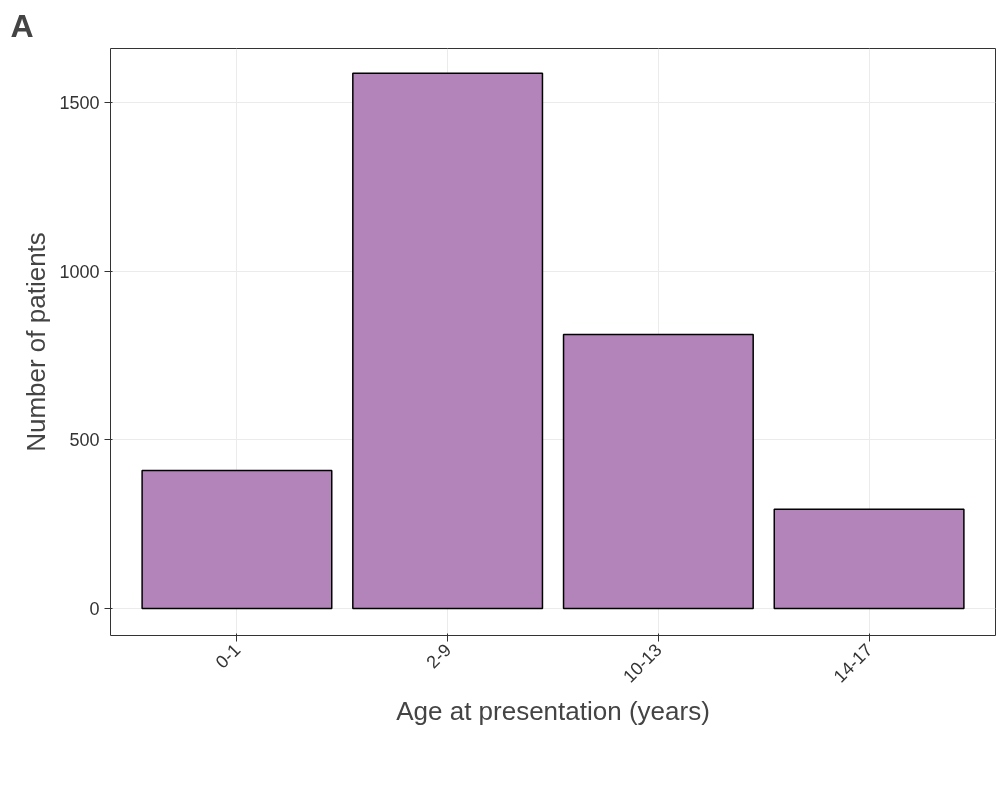  What do you see at coordinates (79, 102) in the screenshot?
I see `y-tick-label: 1500` at bounding box center [79, 102].